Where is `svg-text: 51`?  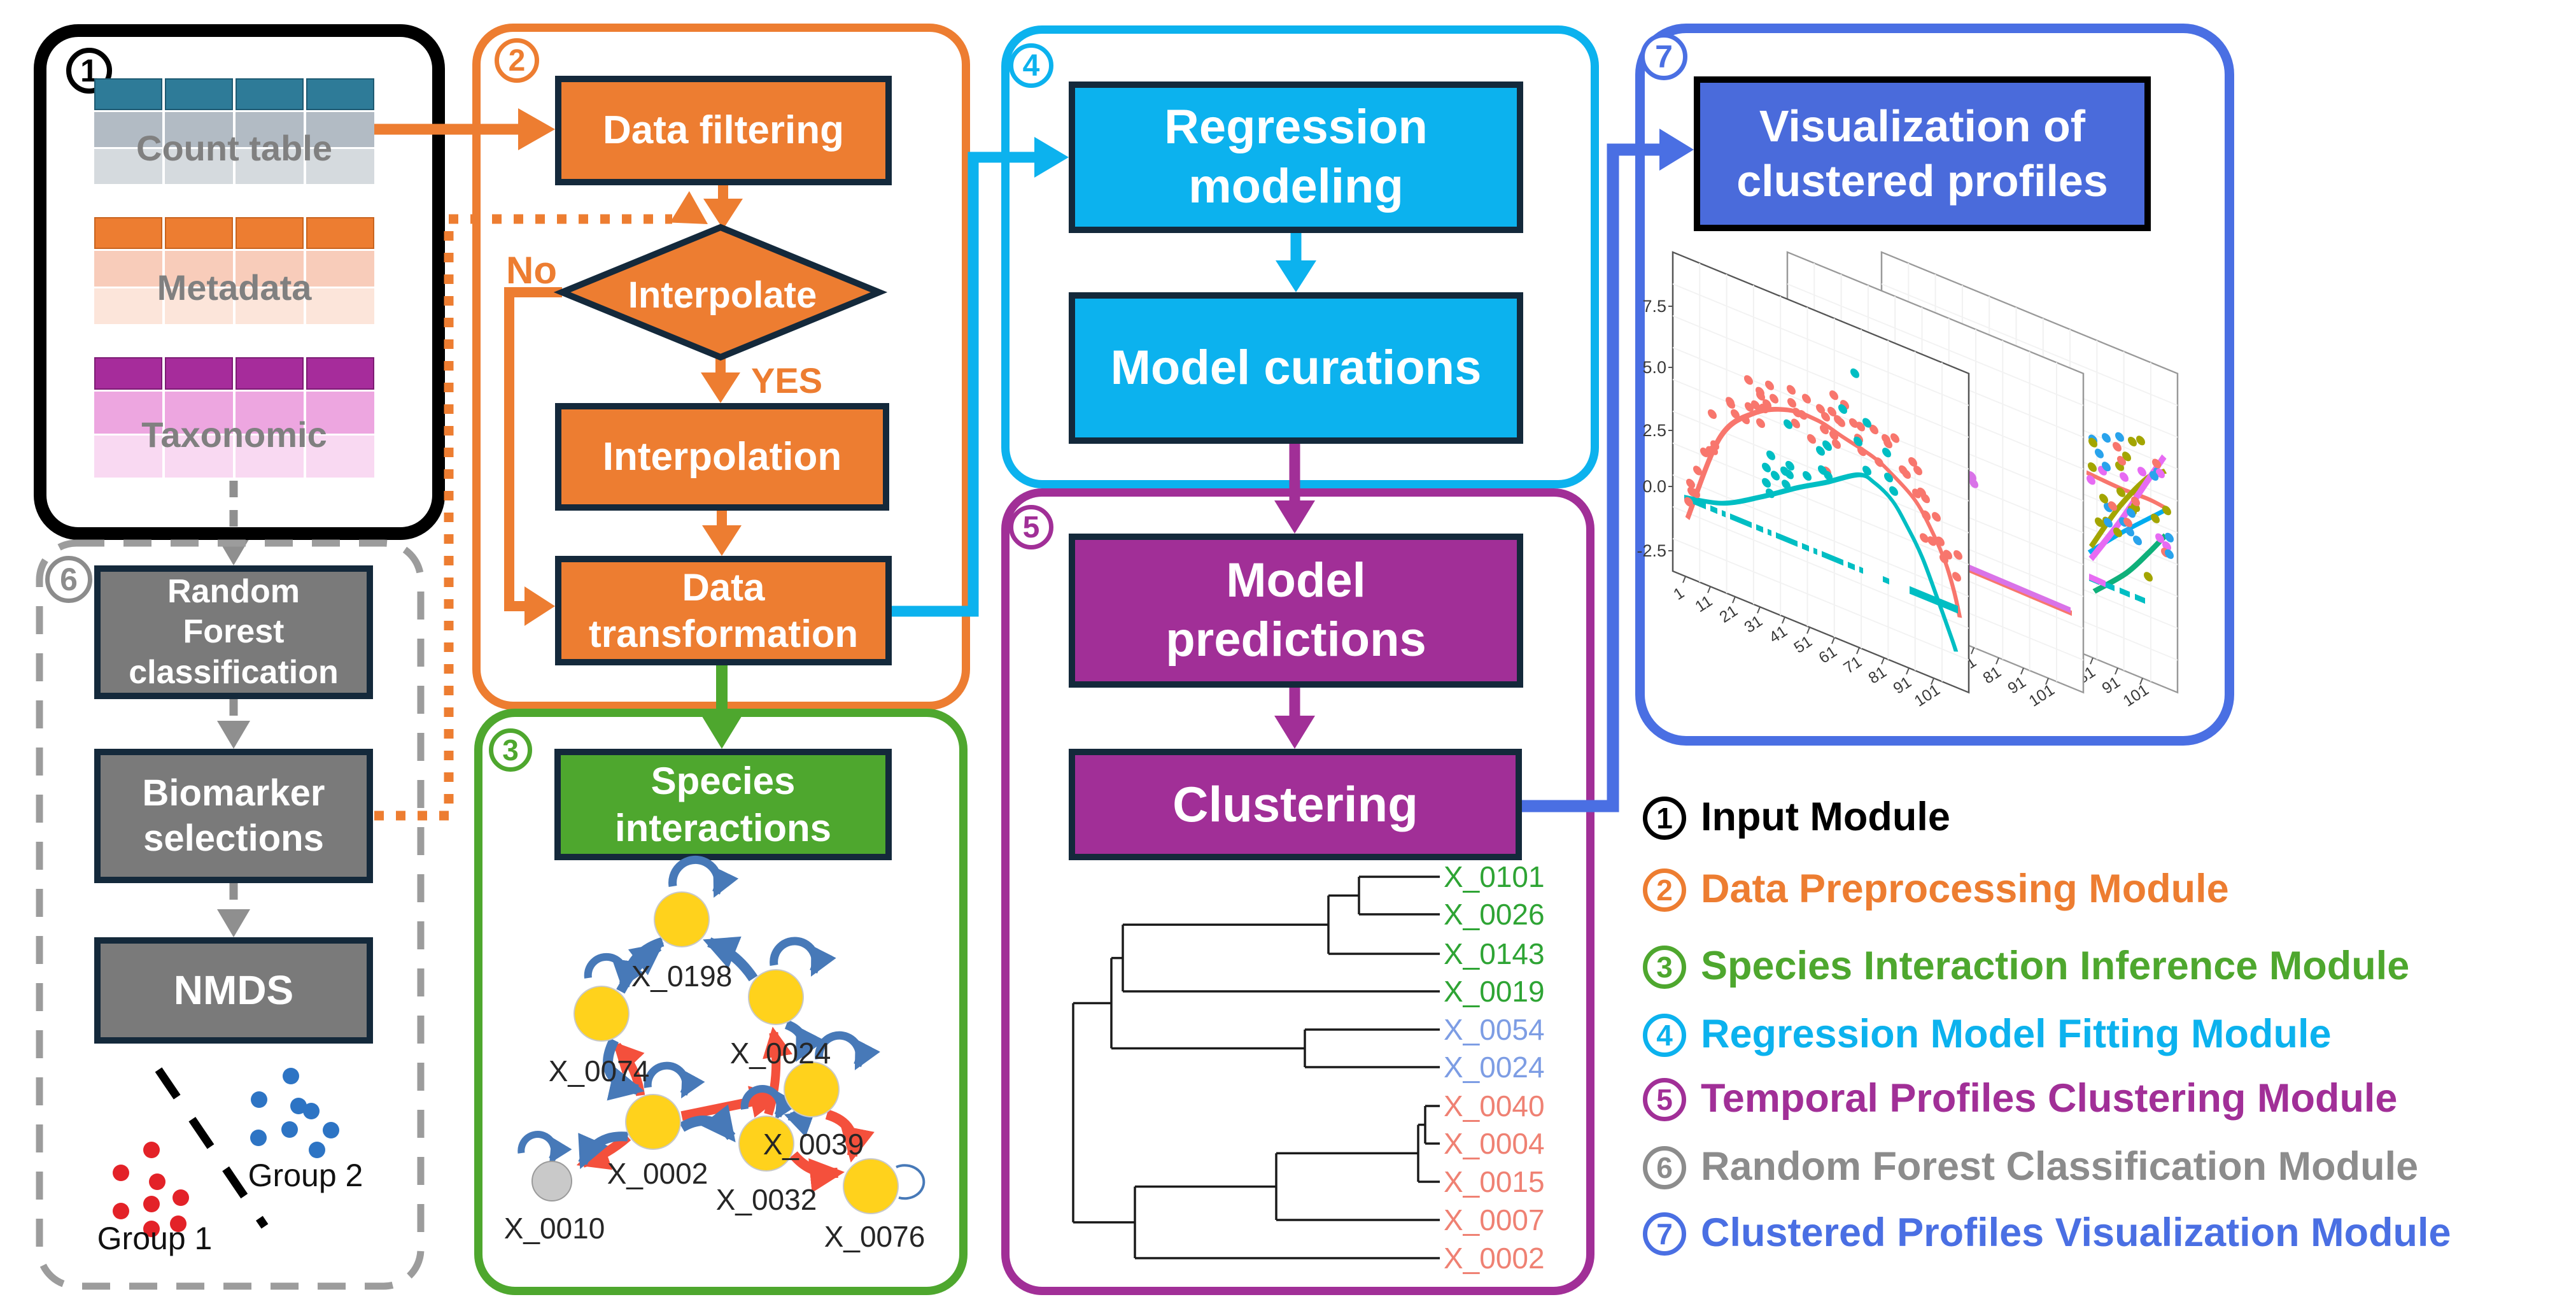
svg-text: 51 is located at coordinates (1803, 644).